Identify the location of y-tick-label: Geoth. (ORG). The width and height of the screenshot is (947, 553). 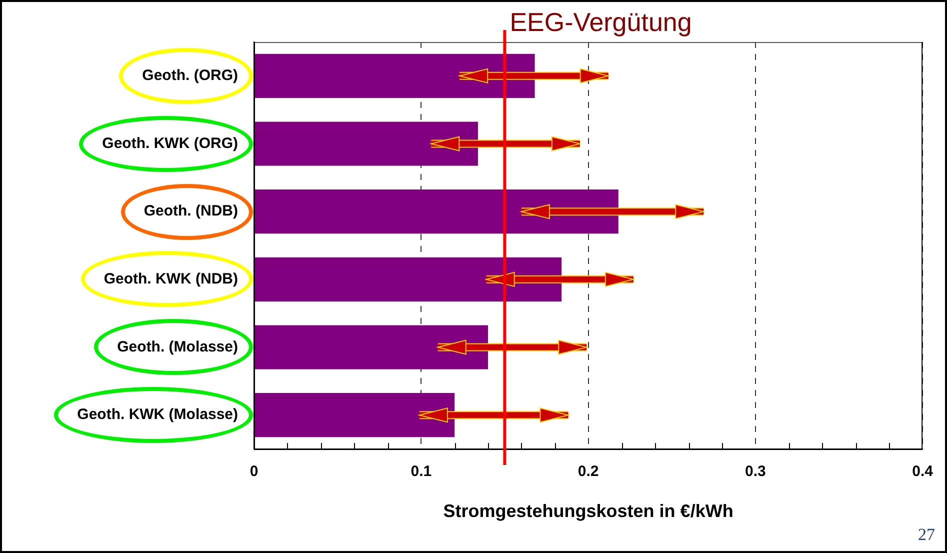
(190, 75).